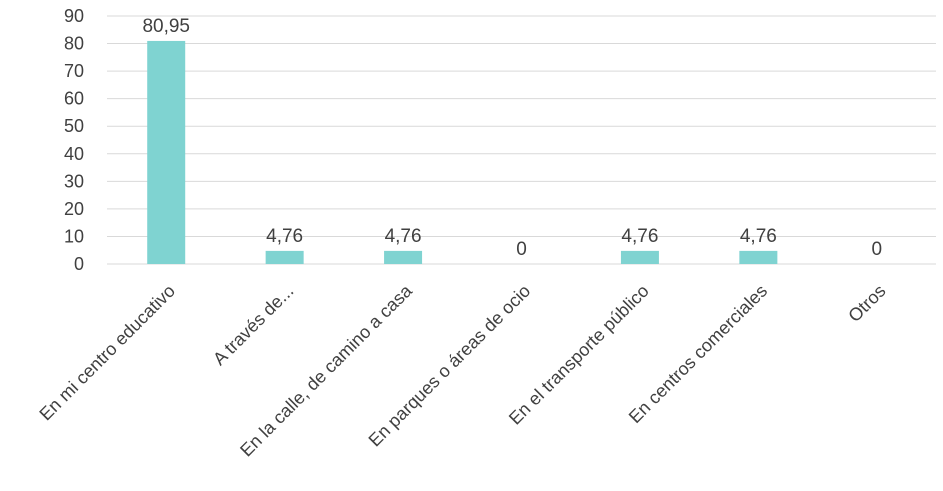 This screenshot has width=943, height=491. Describe the element at coordinates (74, 126) in the screenshot. I see `y-tick-label: 50` at that location.